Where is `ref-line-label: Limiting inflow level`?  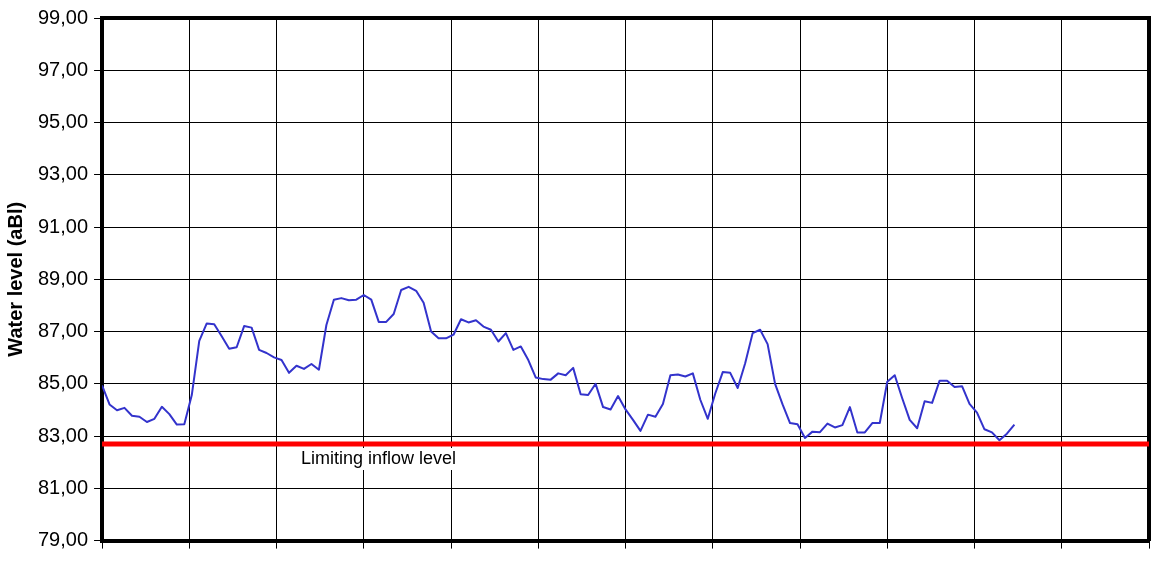 ref-line-label: Limiting inflow level is located at coordinates (378, 457).